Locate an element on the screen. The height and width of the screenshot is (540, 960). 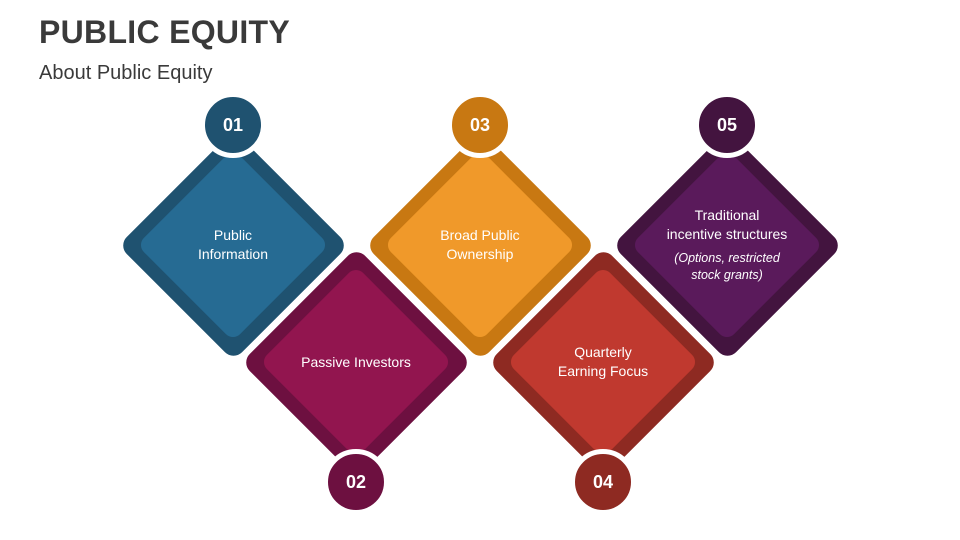
page-subtitle: About Public Equity is located at coordinates (126, 73).